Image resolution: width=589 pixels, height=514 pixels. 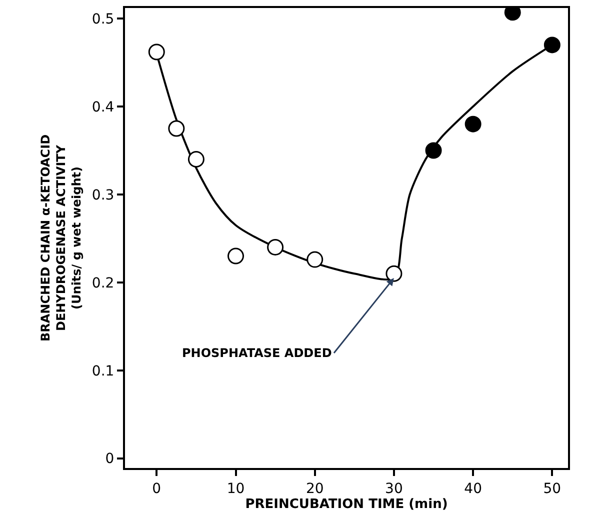 I want to click on y-tick-label: 0.5, so click(x=103, y=19).